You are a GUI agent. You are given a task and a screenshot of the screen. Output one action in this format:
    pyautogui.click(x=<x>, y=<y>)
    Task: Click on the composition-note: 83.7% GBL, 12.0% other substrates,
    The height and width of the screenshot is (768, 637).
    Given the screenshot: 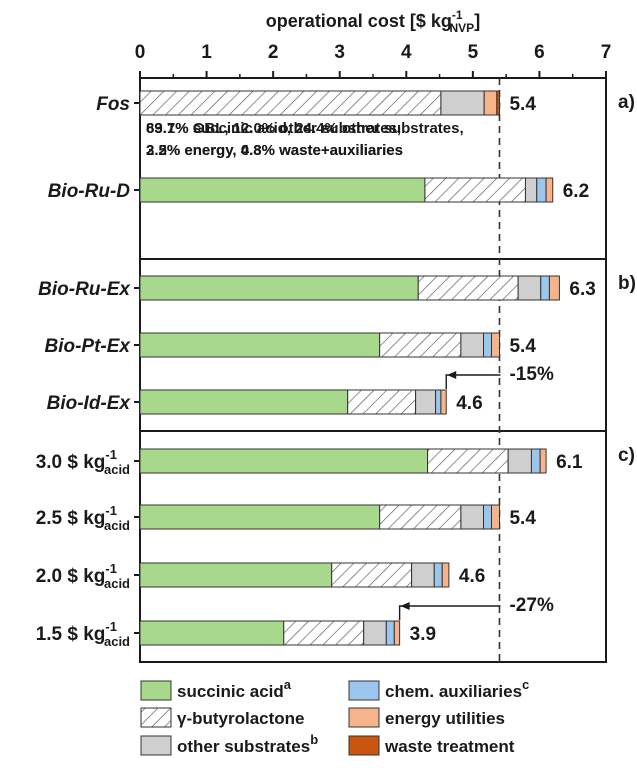 What is the action you would take?
    pyautogui.click(x=273, y=128)
    